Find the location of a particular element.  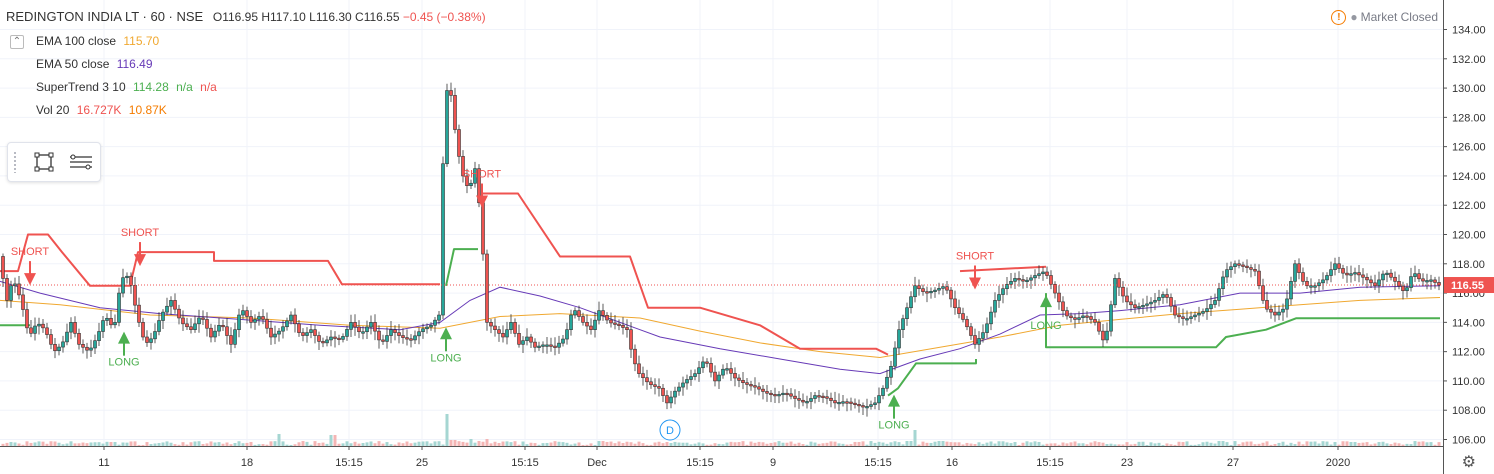

high-label: H is located at coordinates (266, 17).